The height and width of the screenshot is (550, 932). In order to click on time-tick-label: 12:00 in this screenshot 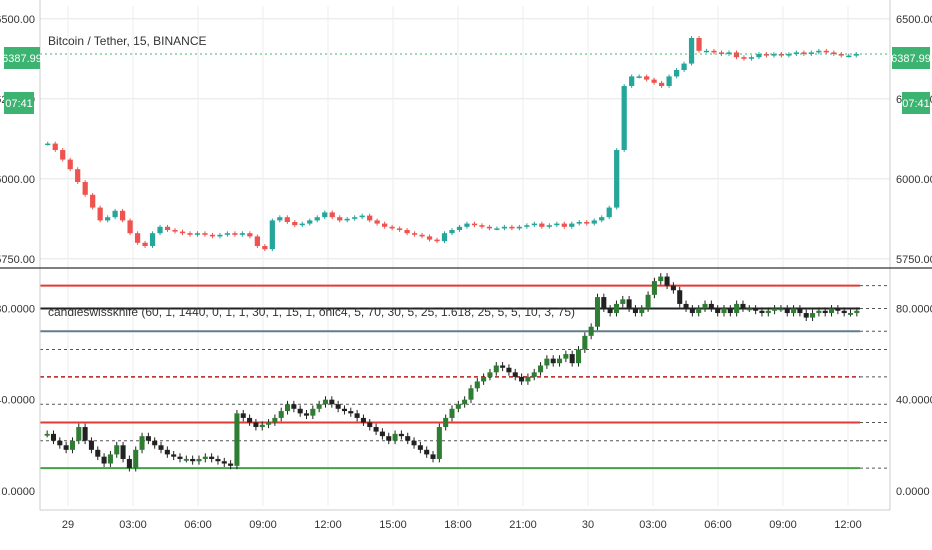, I will do `click(328, 525)`.